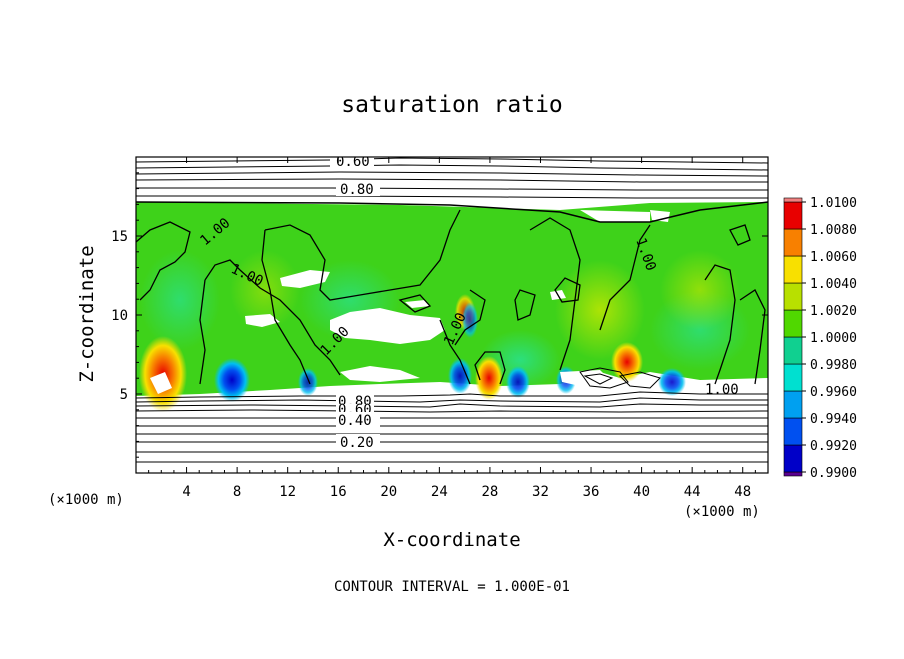 Image resolution: width=904 pixels, height=659 pixels. What do you see at coordinates (833, 257) in the screenshot?
I see `colorbar-label: 1.0060` at bounding box center [833, 257].